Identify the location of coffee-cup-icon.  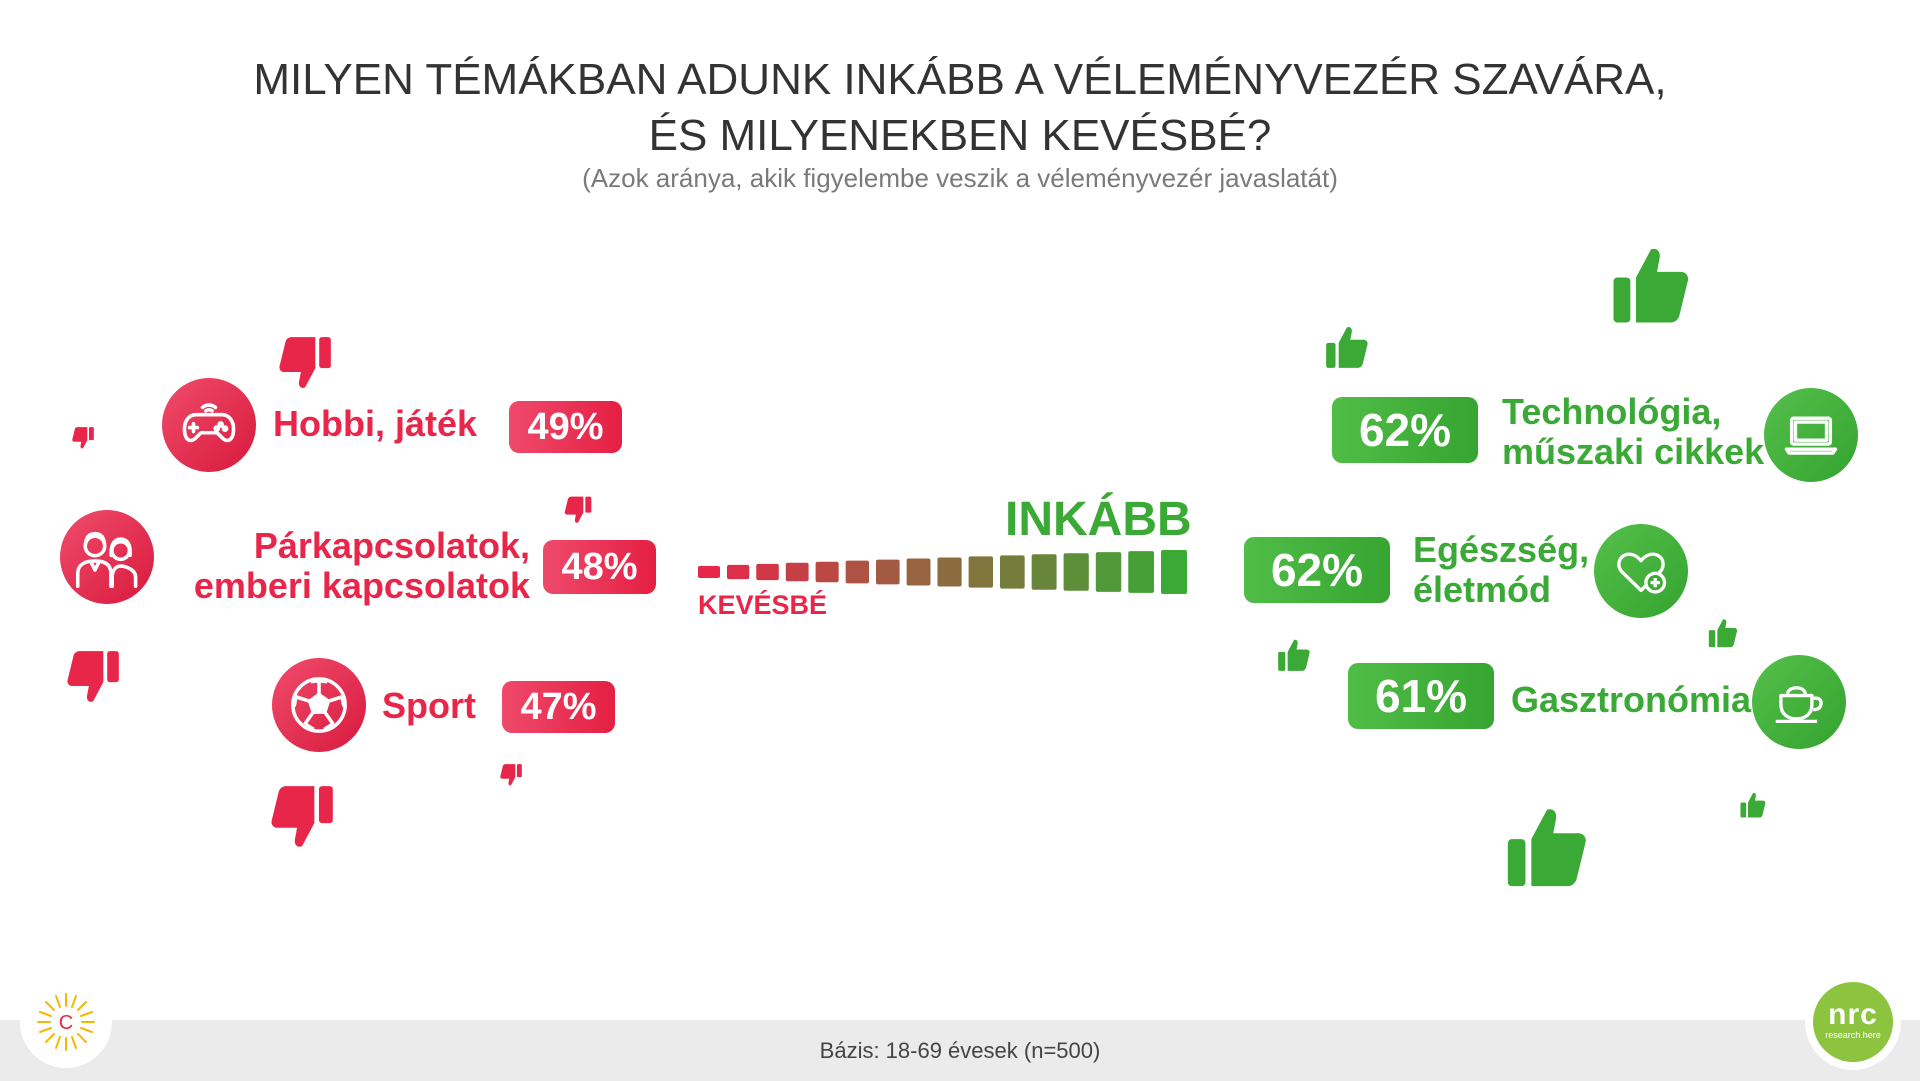
(1799, 702).